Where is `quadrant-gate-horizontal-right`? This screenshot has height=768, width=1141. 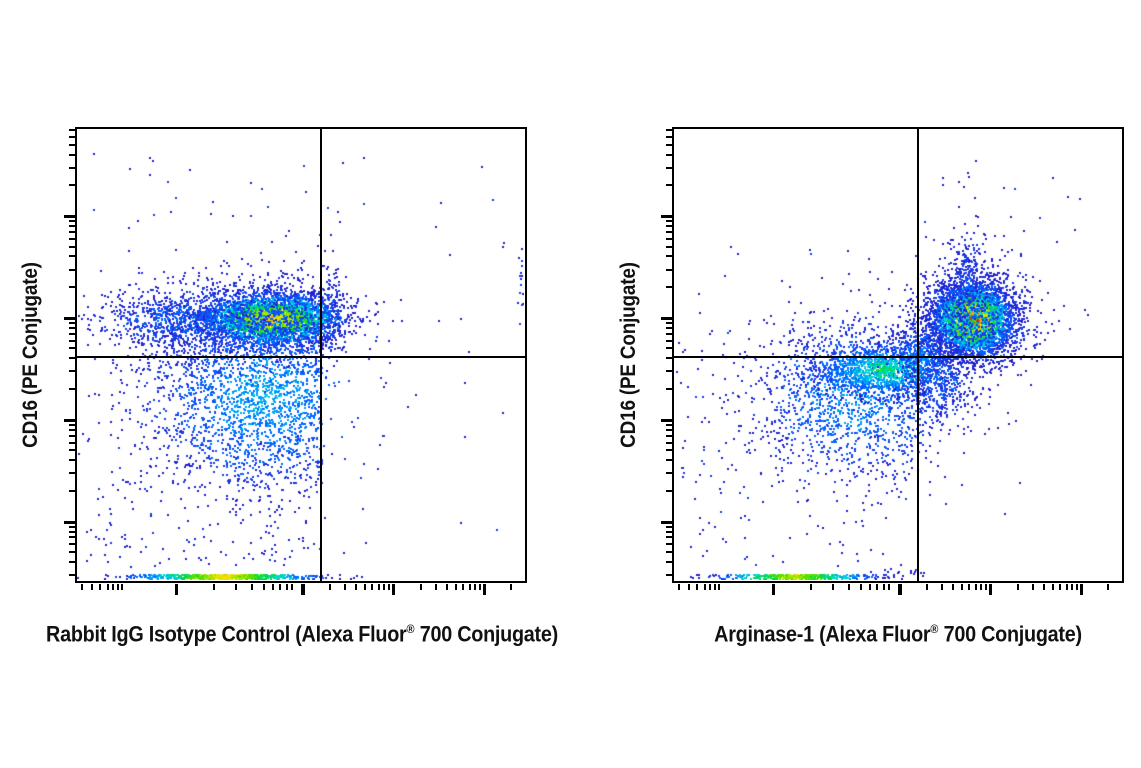 quadrant-gate-horizontal-right is located at coordinates (898, 357).